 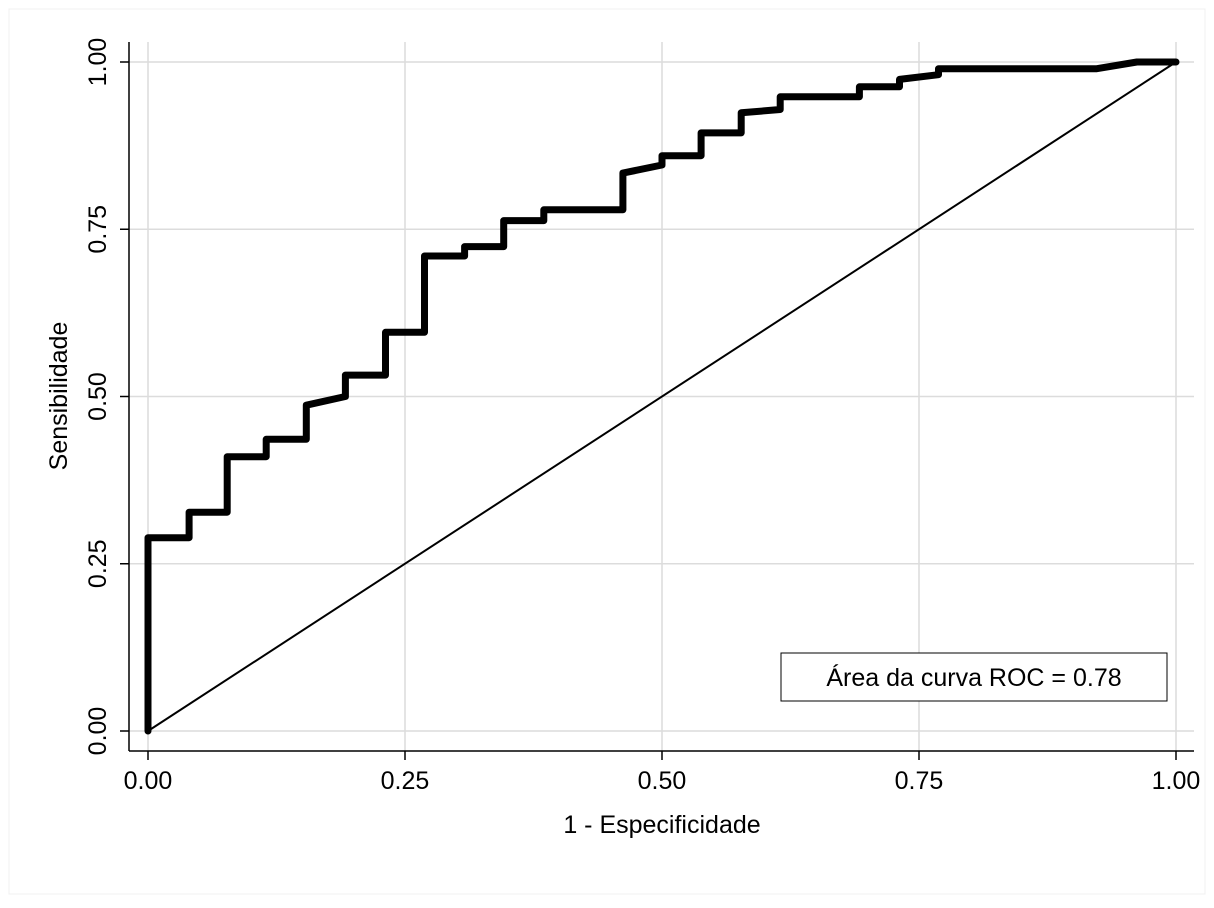 What do you see at coordinates (1176, 781) in the screenshot?
I see `x-tick-label-4: 1.00` at bounding box center [1176, 781].